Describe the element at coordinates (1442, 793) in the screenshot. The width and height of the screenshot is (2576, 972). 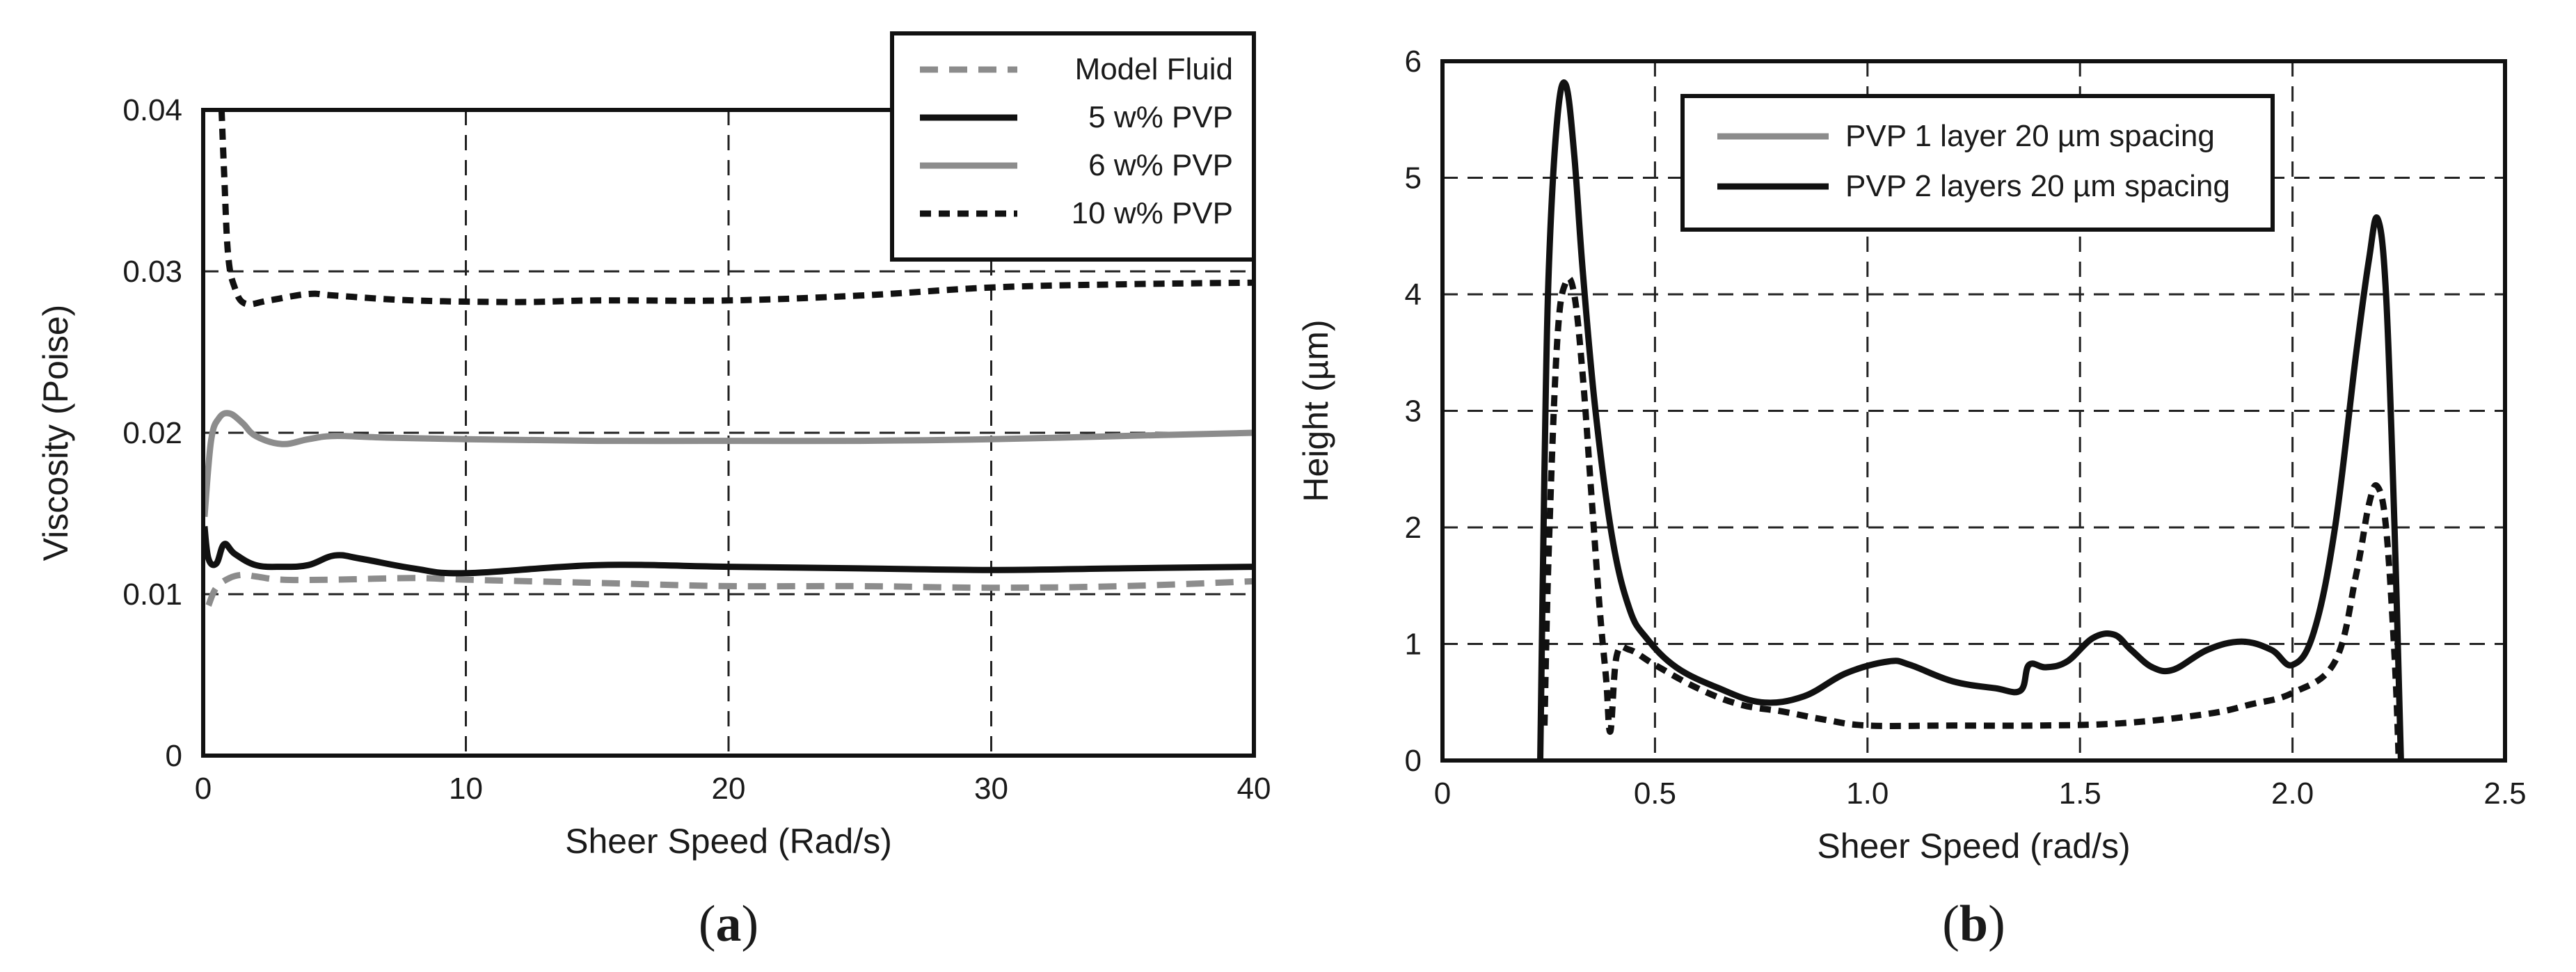
I see `b-x-tick-label: 0` at that location.